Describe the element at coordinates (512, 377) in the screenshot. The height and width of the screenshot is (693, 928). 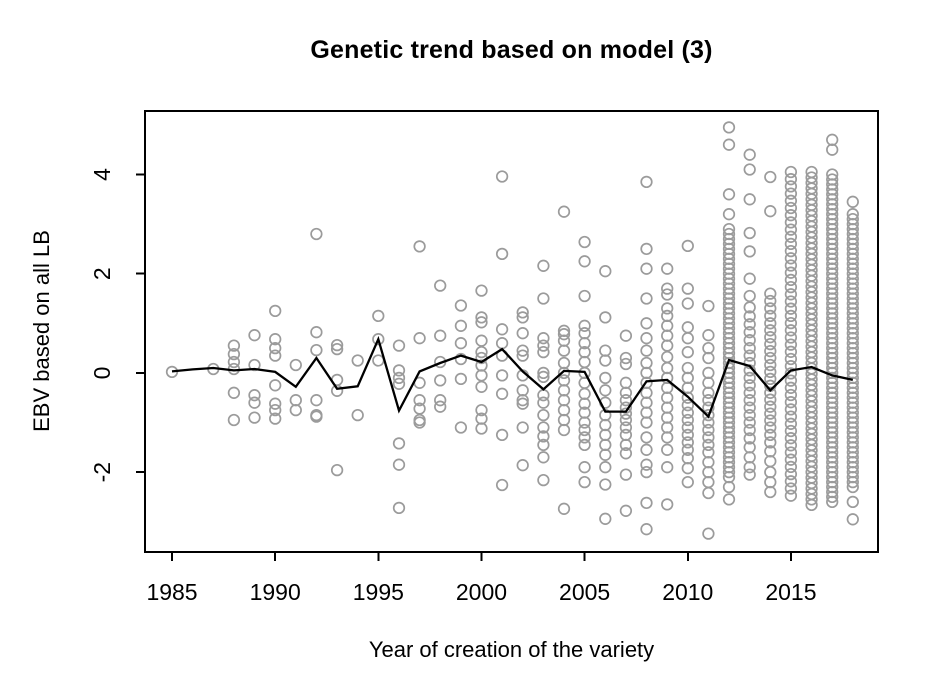
I see `trend-line` at that location.